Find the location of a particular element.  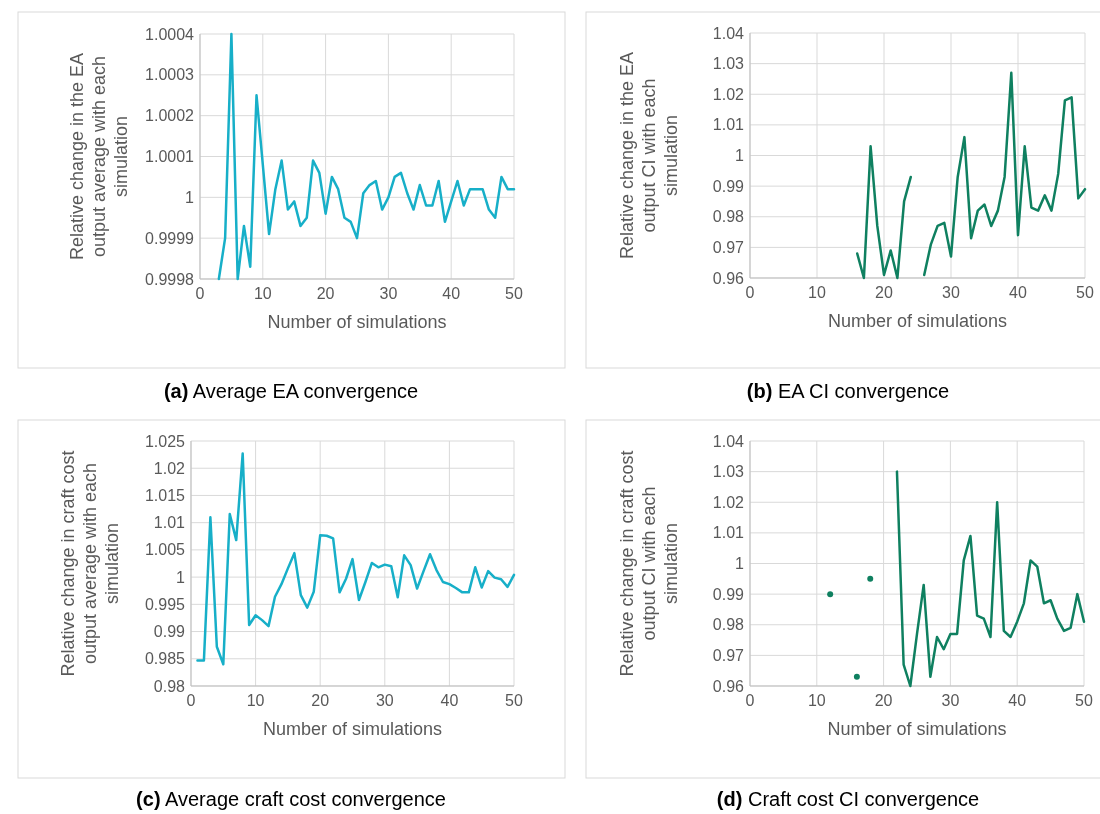

y-tick-label: 1.0003 is located at coordinates (170, 75).